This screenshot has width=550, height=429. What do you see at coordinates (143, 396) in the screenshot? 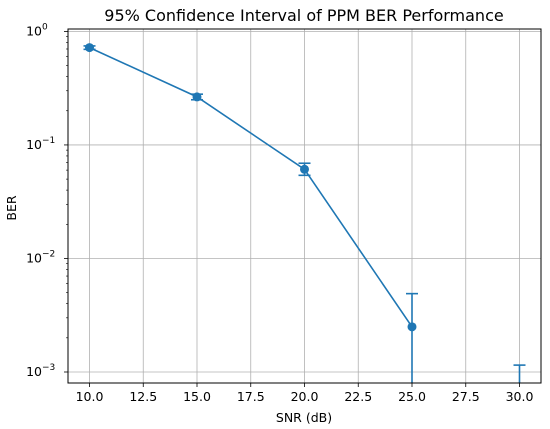
I see `x-tick-label: 12.5` at bounding box center [143, 396].